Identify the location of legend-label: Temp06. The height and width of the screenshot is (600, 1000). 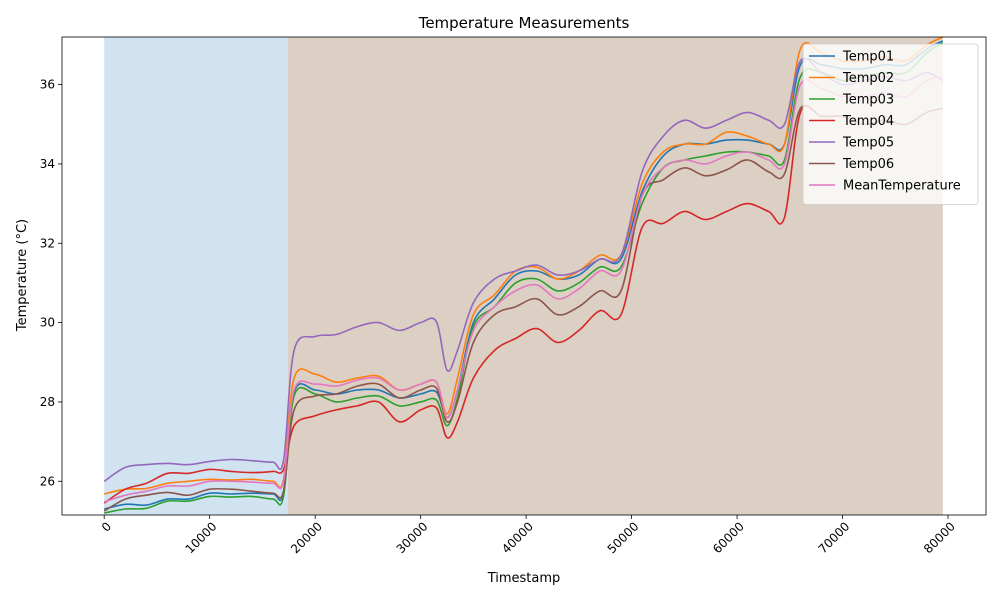
(868, 164).